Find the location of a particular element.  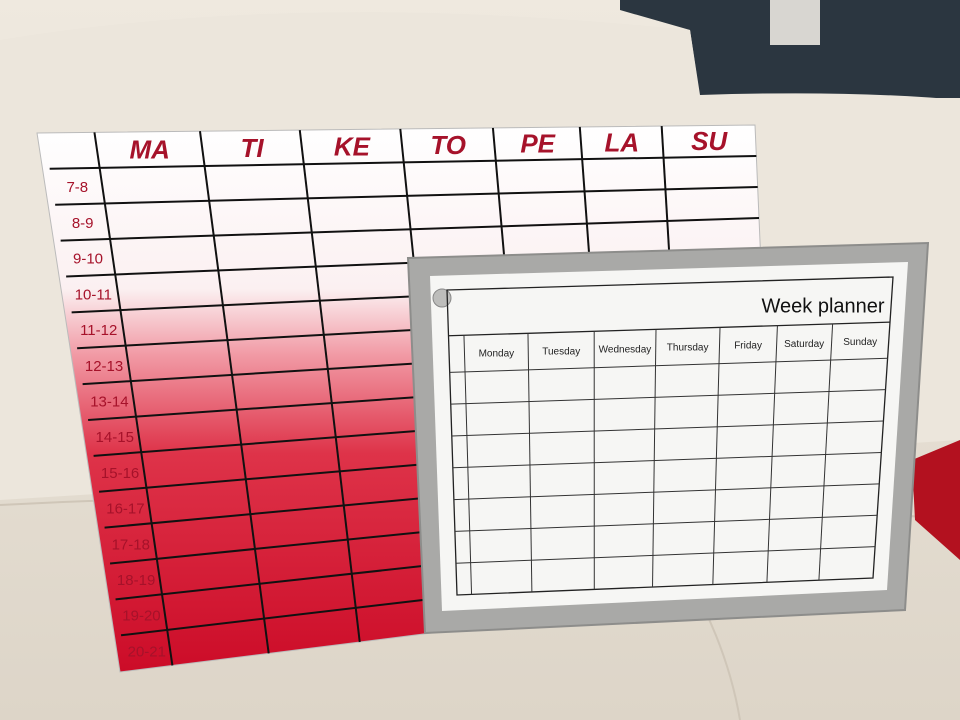

hour-label: 15-16 is located at coordinates (120, 473).